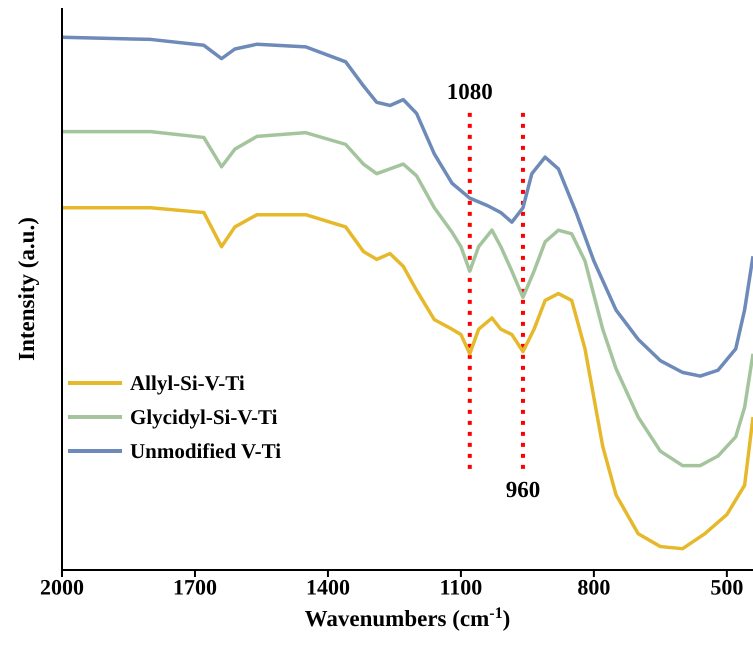 The image size is (753, 655). Describe the element at coordinates (62, 587) in the screenshot. I see `x-tick-label: 2000` at that location.